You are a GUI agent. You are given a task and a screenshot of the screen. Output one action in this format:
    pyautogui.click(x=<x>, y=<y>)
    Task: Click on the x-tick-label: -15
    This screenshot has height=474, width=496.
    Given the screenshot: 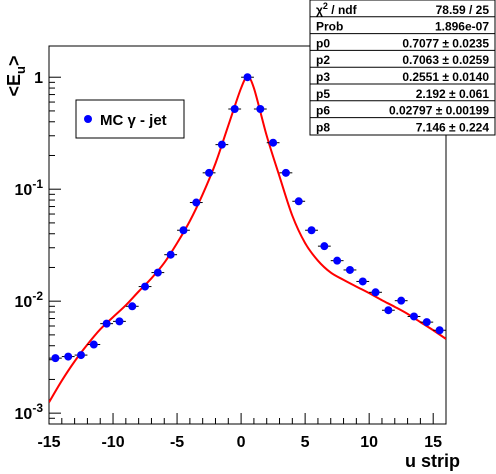 What is the action you would take?
    pyautogui.click(x=48, y=442)
    